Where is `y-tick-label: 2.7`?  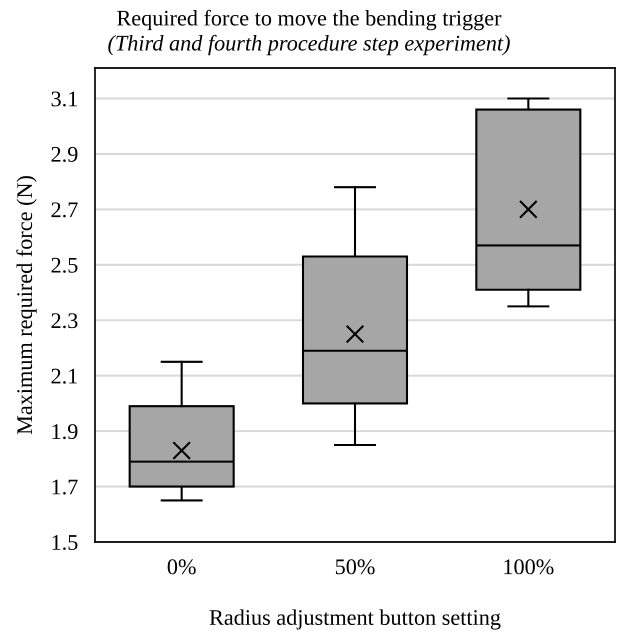 y-tick-label: 2.7 is located at coordinates (65, 210).